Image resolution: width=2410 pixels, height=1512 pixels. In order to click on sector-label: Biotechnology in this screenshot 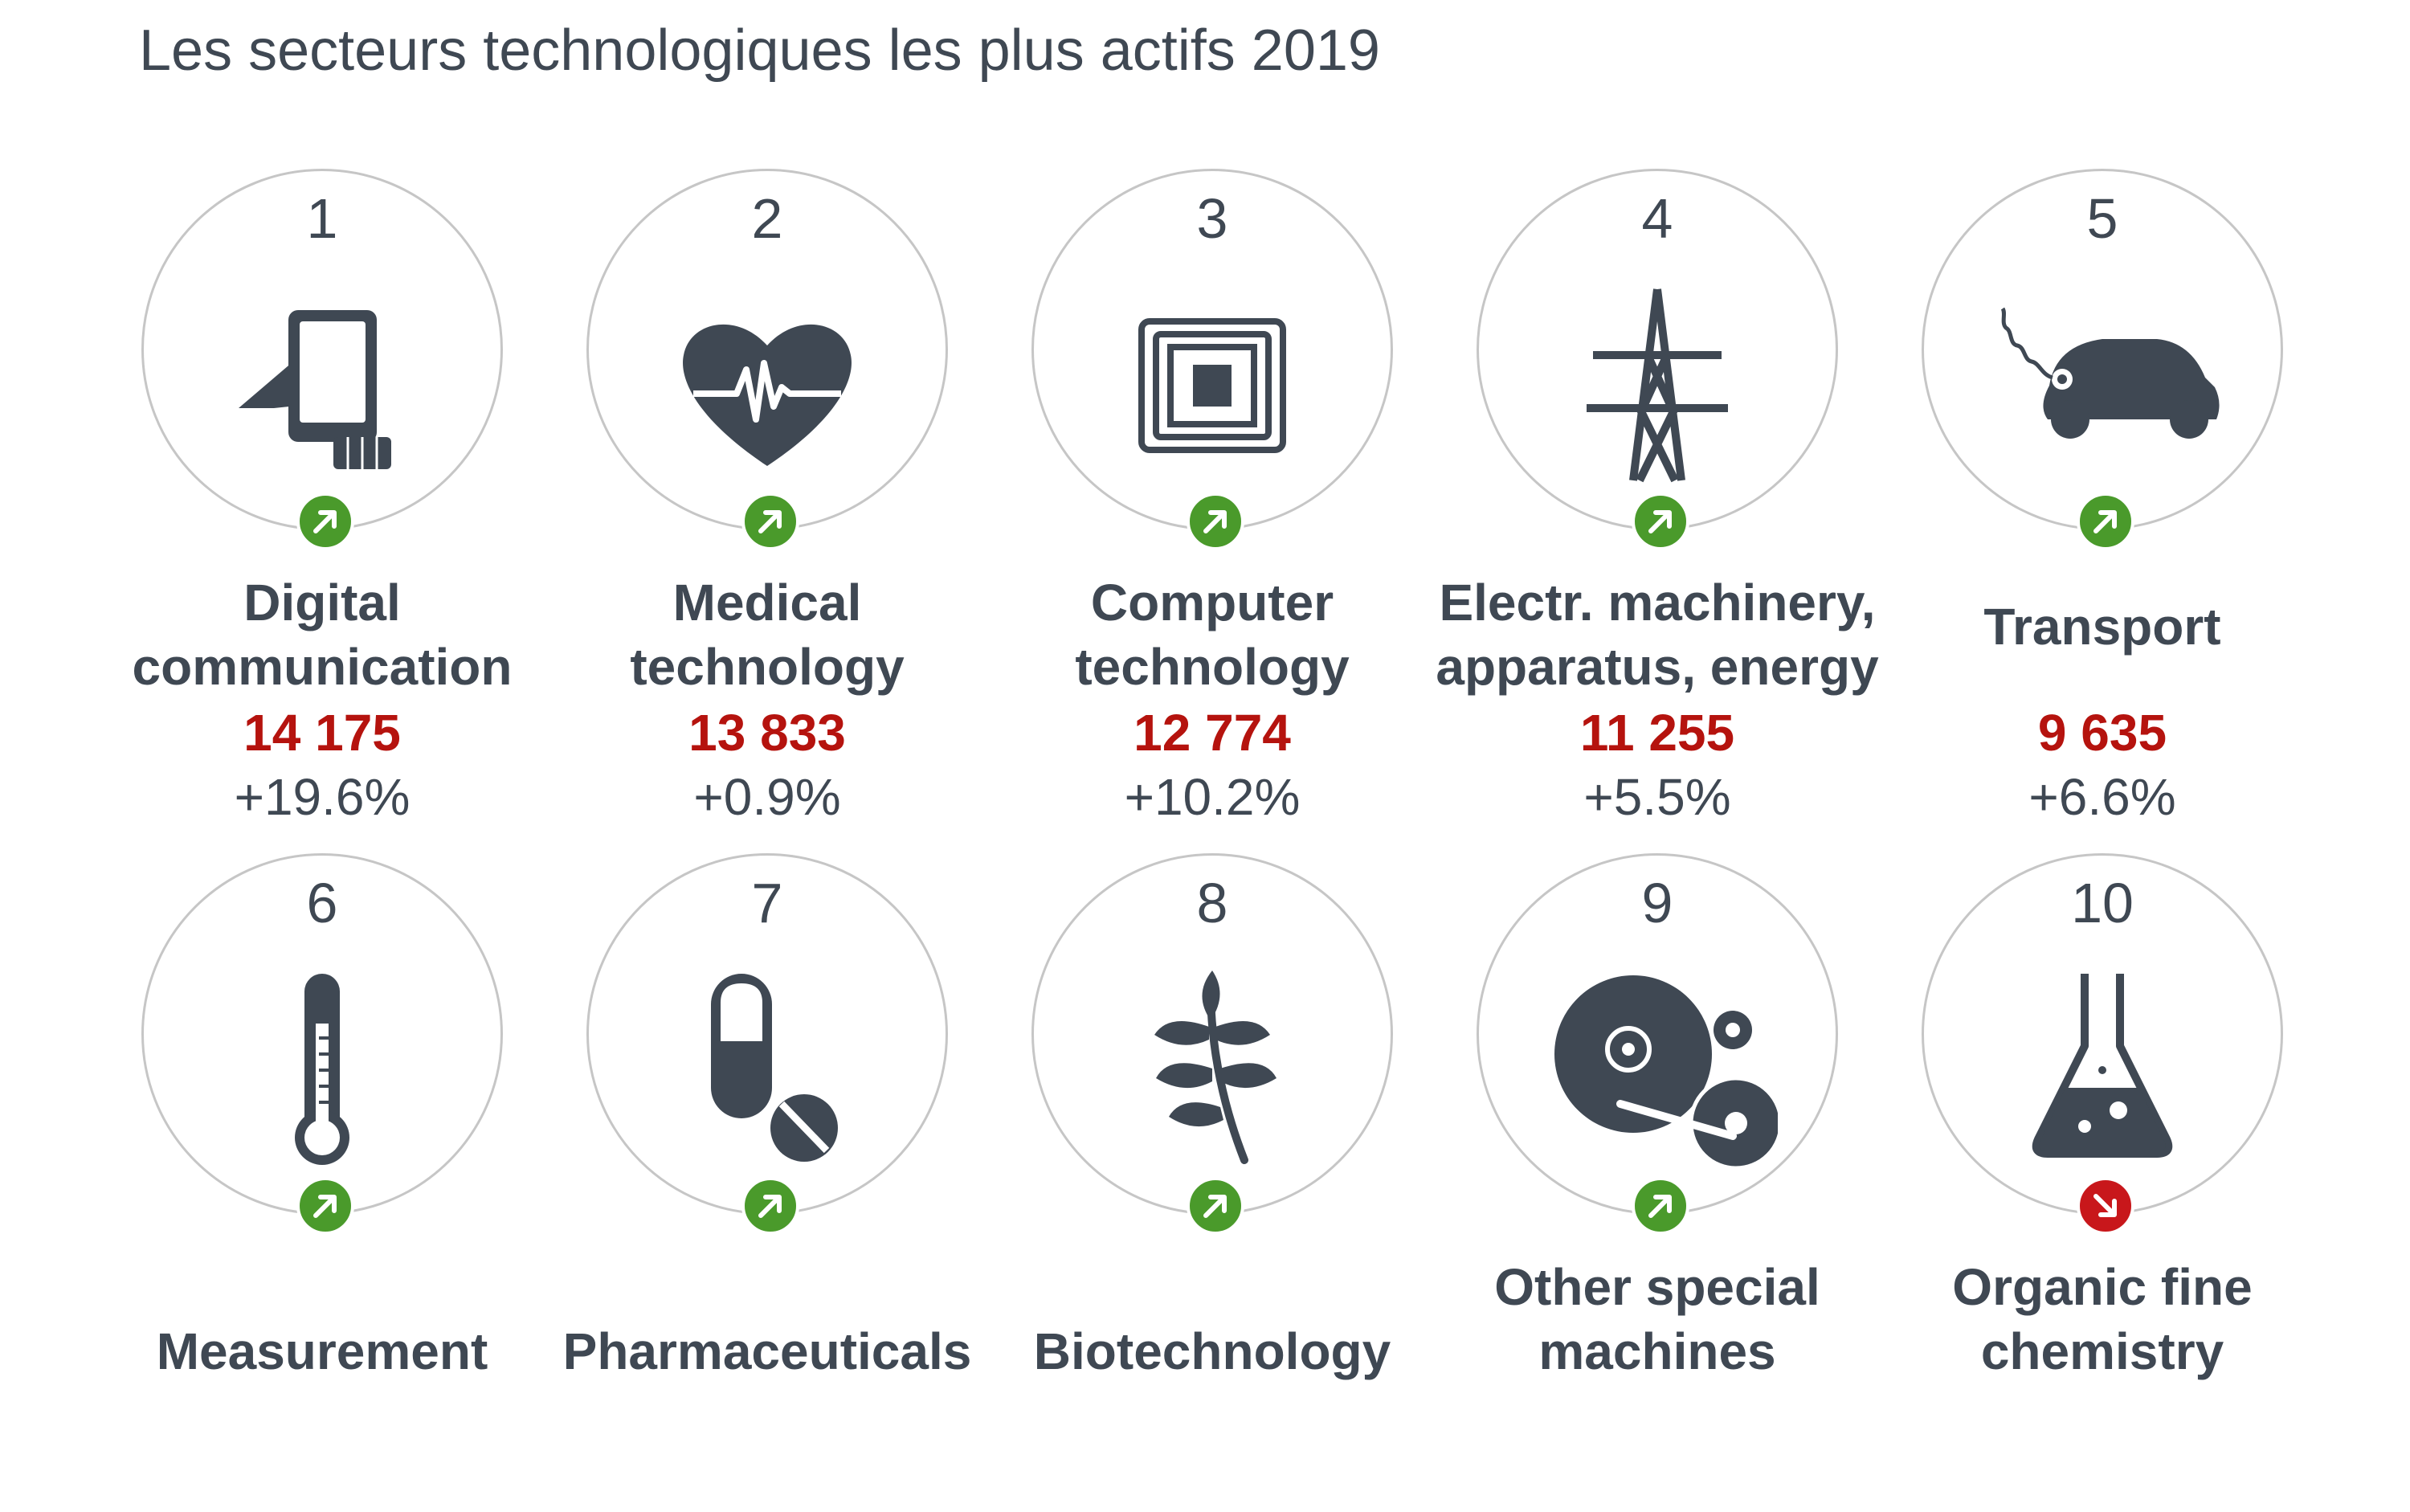, I will do `click(1212, 1351)`.